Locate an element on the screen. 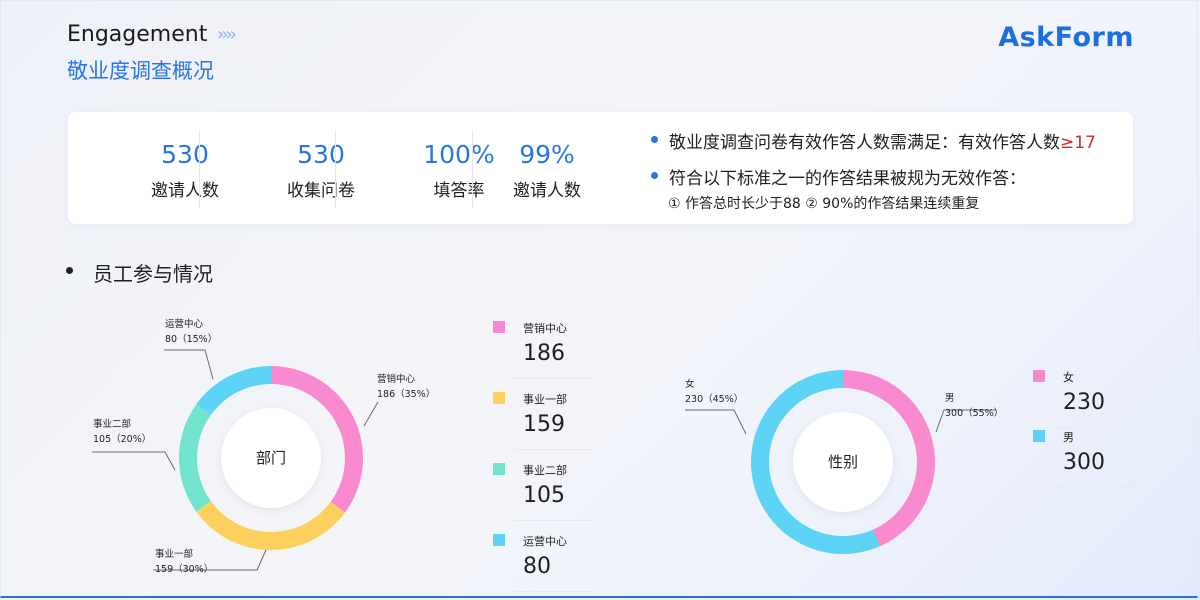  stat-collected: 530 收集问卷 is located at coordinates (321, 168).